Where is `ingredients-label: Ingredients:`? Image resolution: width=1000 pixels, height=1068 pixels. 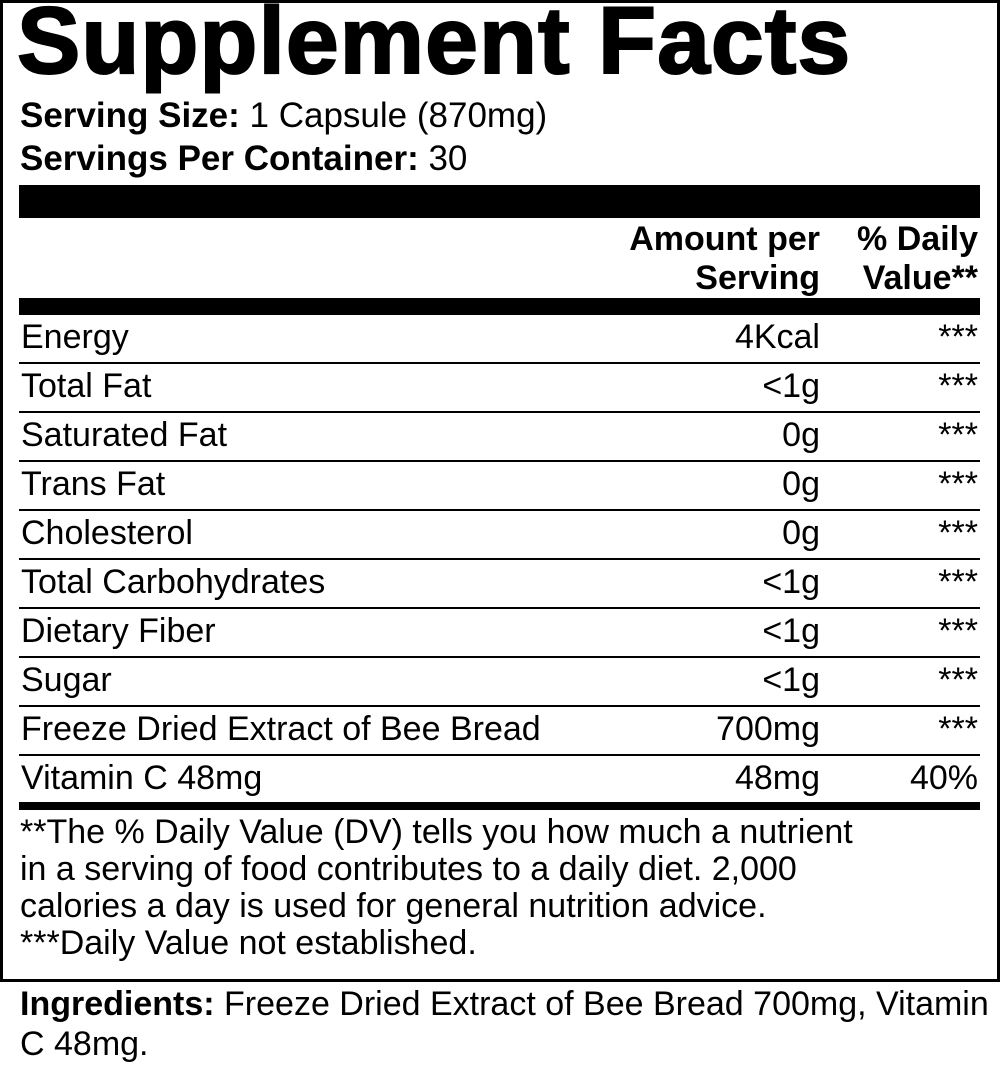
ingredients-label: Ingredients: is located at coordinates (117, 1004).